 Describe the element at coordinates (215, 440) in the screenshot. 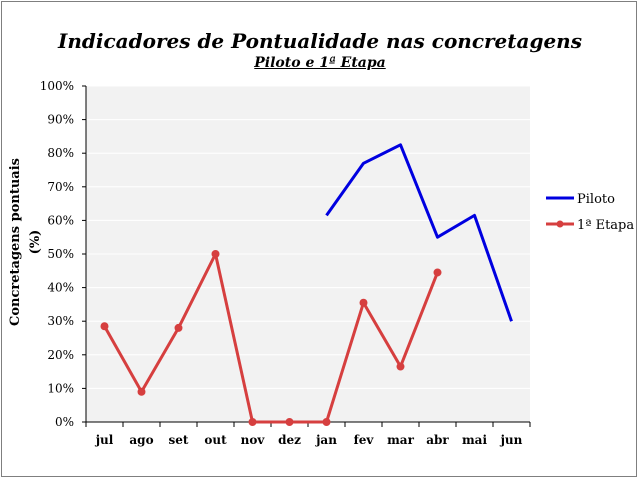

I see `x-tick-label: out` at that location.